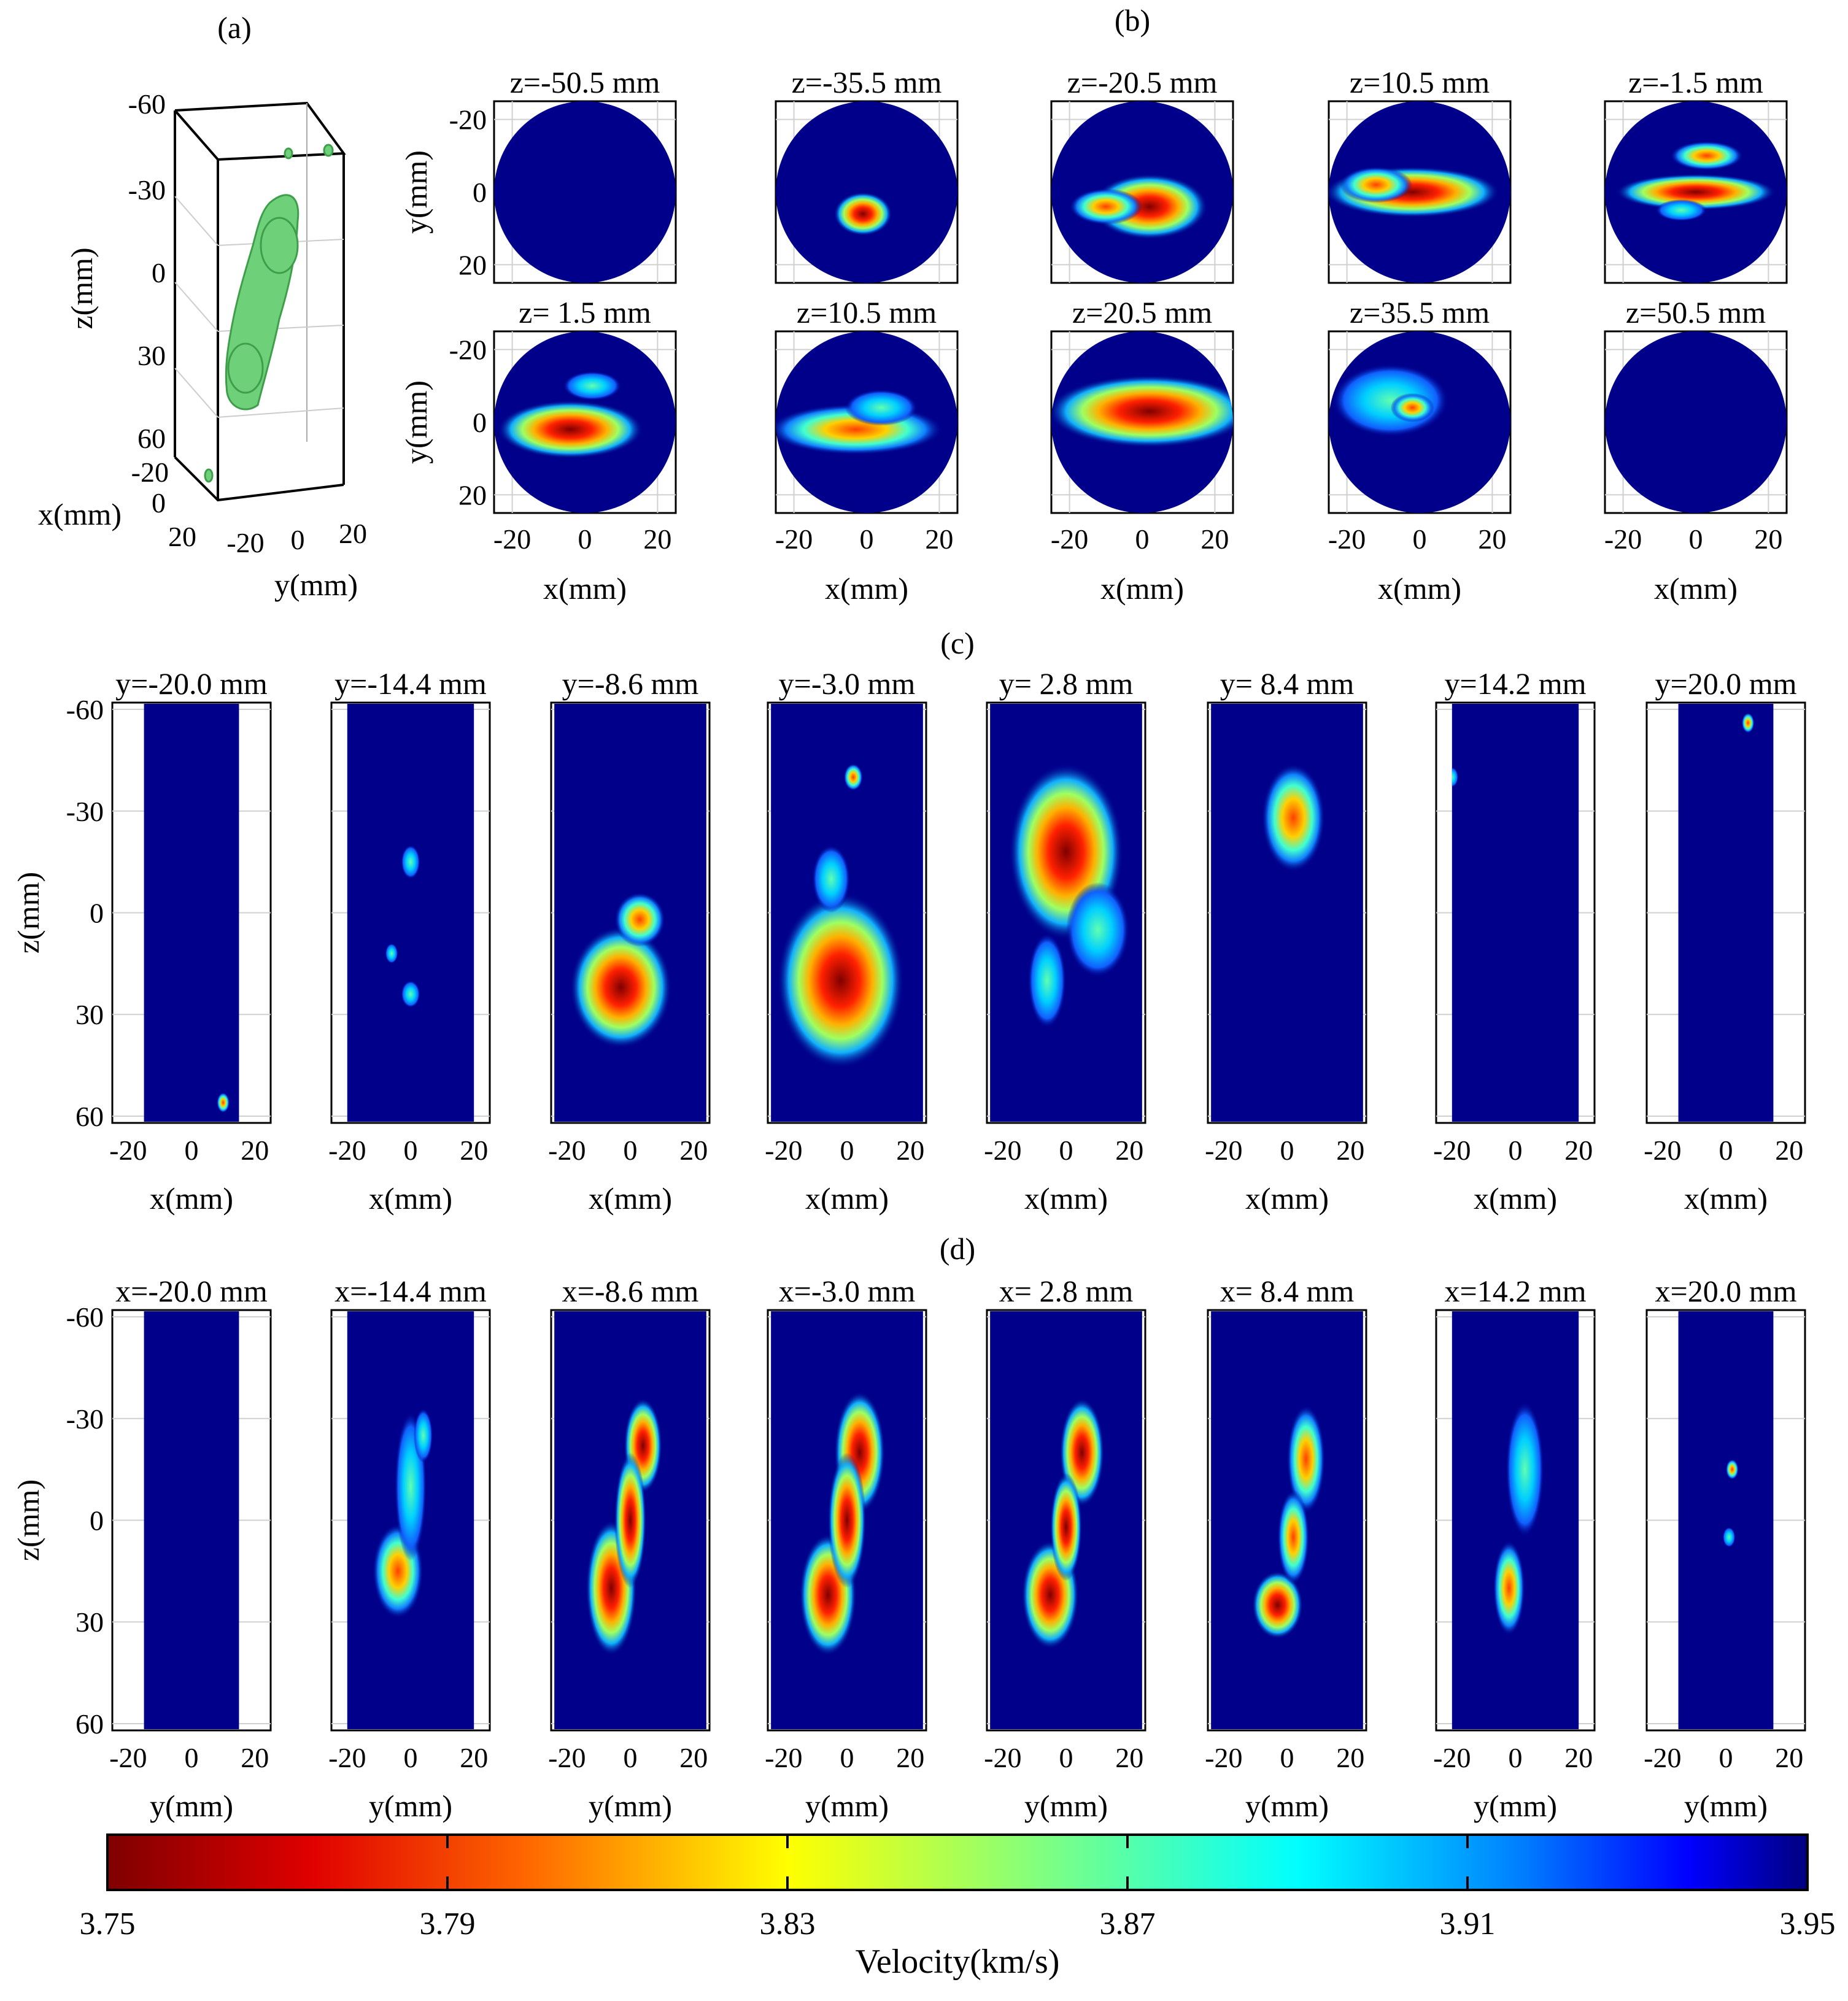  I want to click on slice-plot: x=-14.4 mm -20 0 20 y(mm), so click(409, 1548).